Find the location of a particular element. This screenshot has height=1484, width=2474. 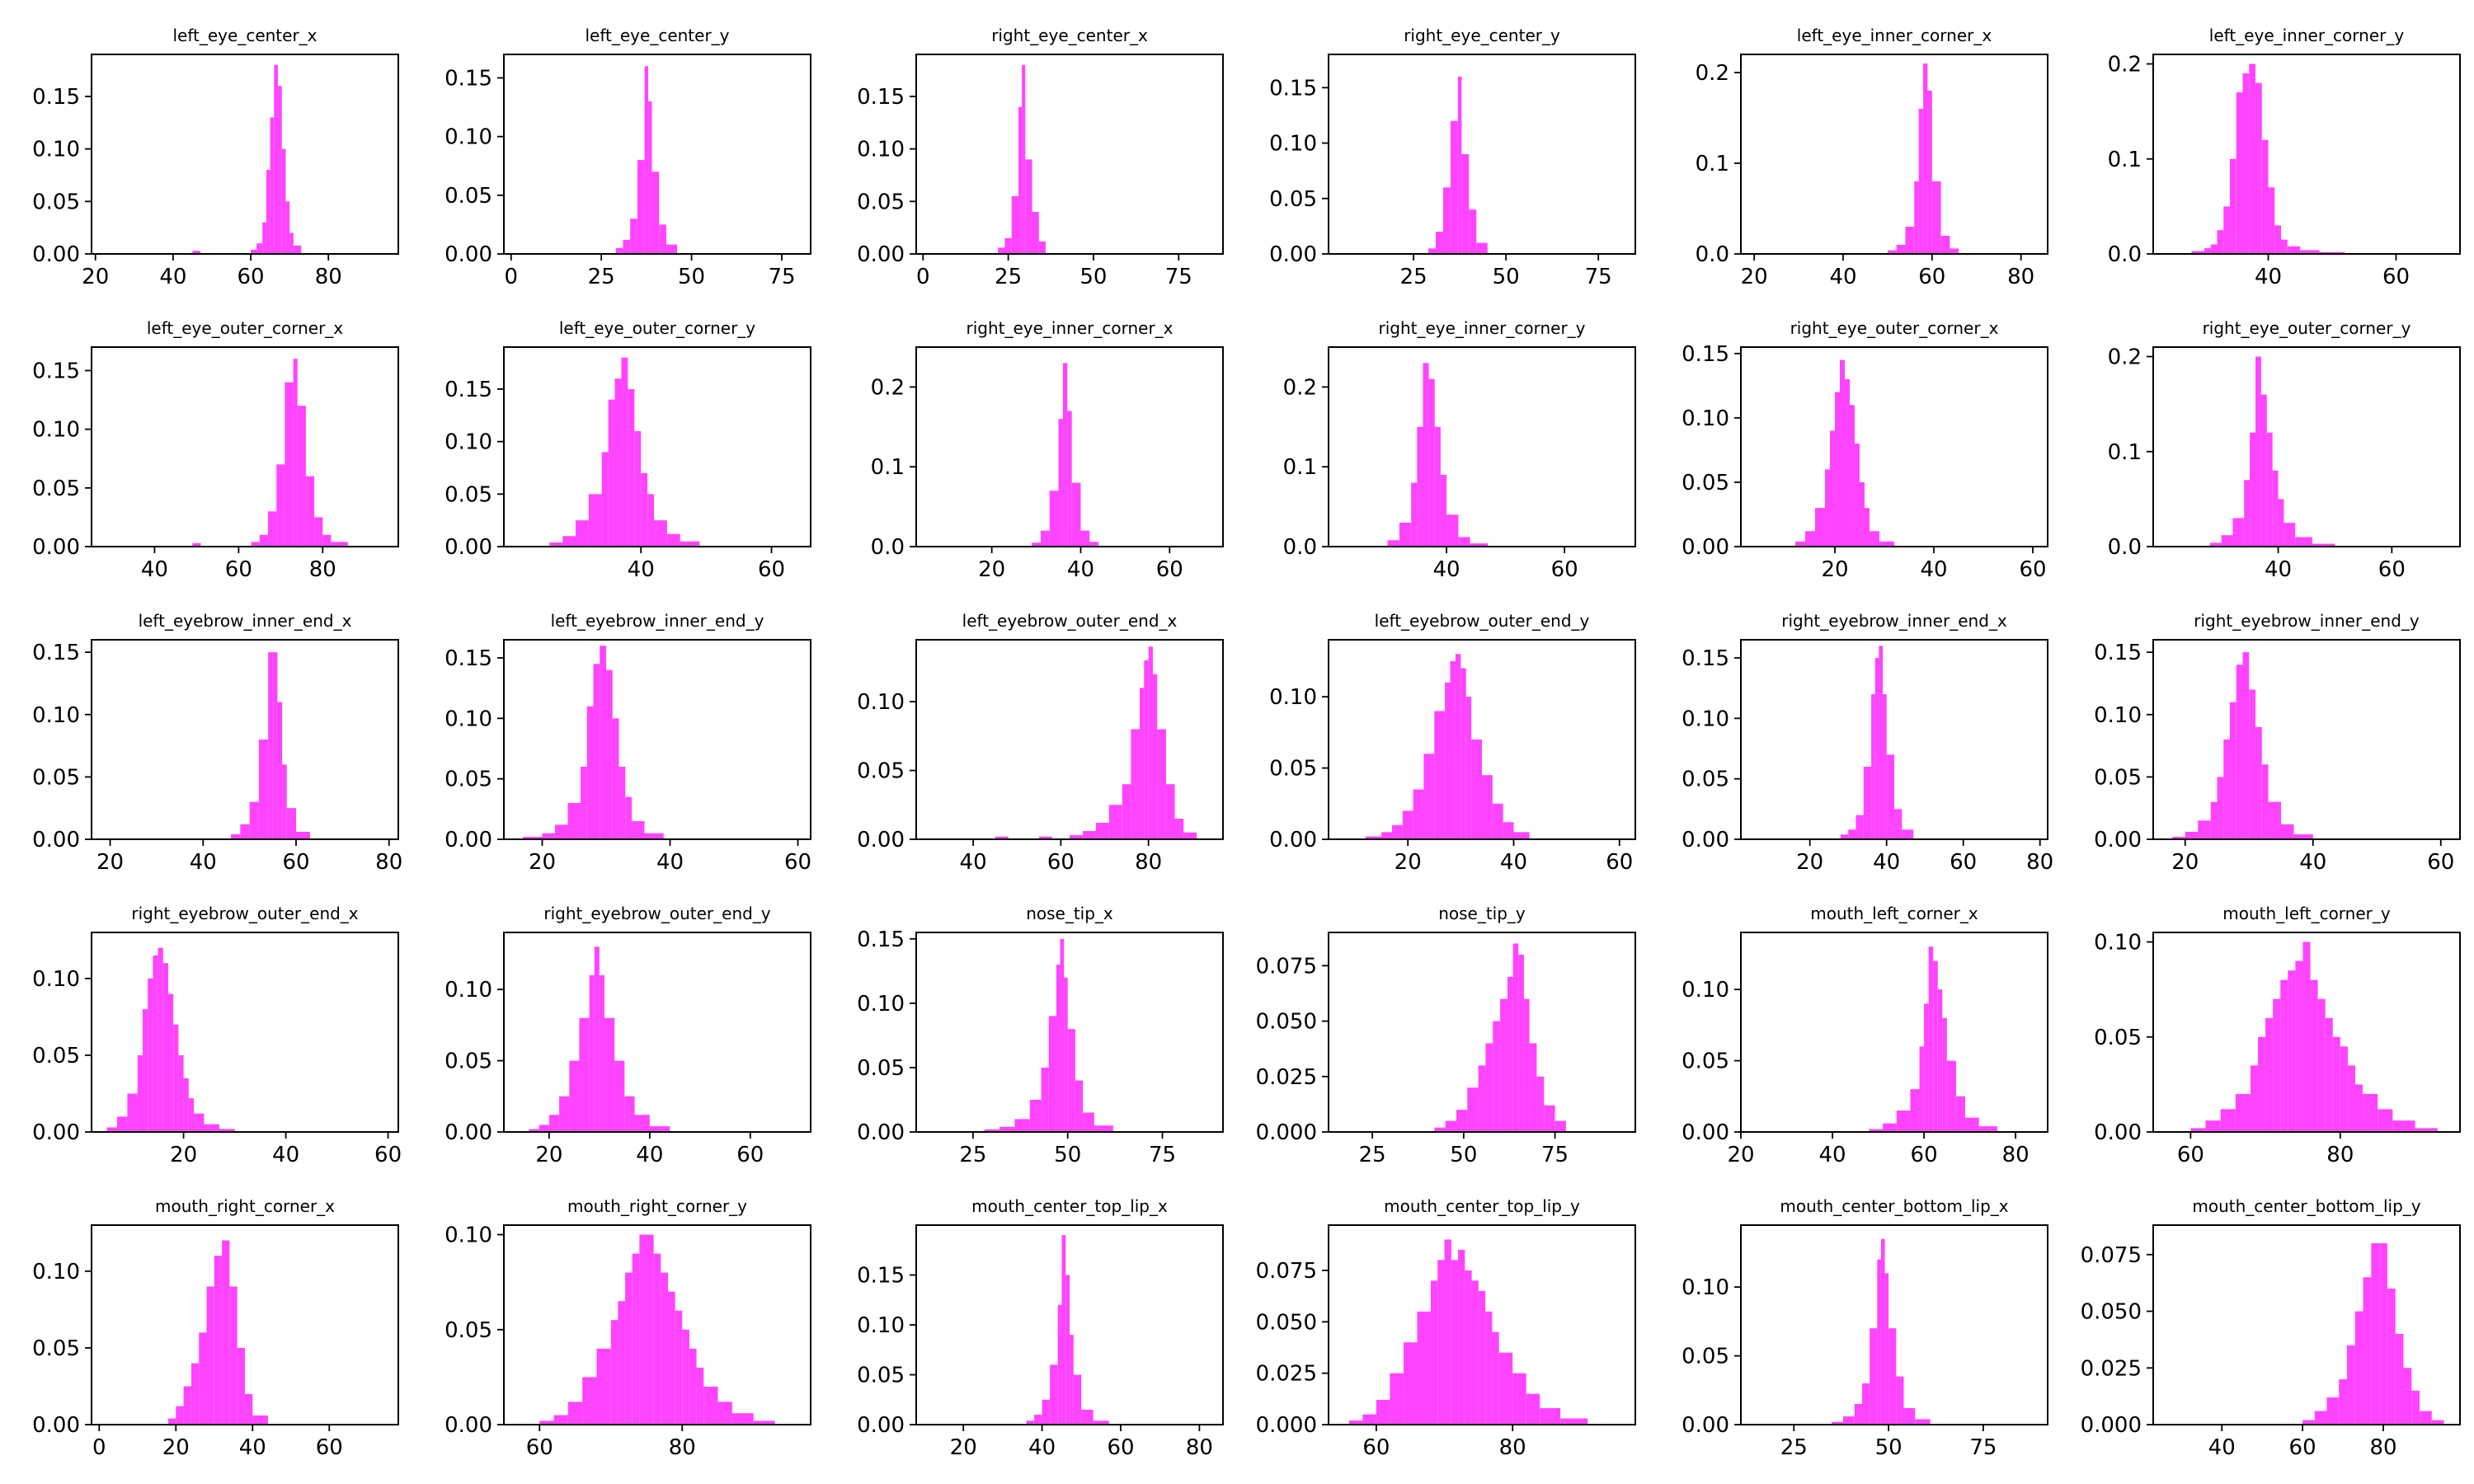

y-tick-label: 0.025 is located at coordinates (1286, 1374).